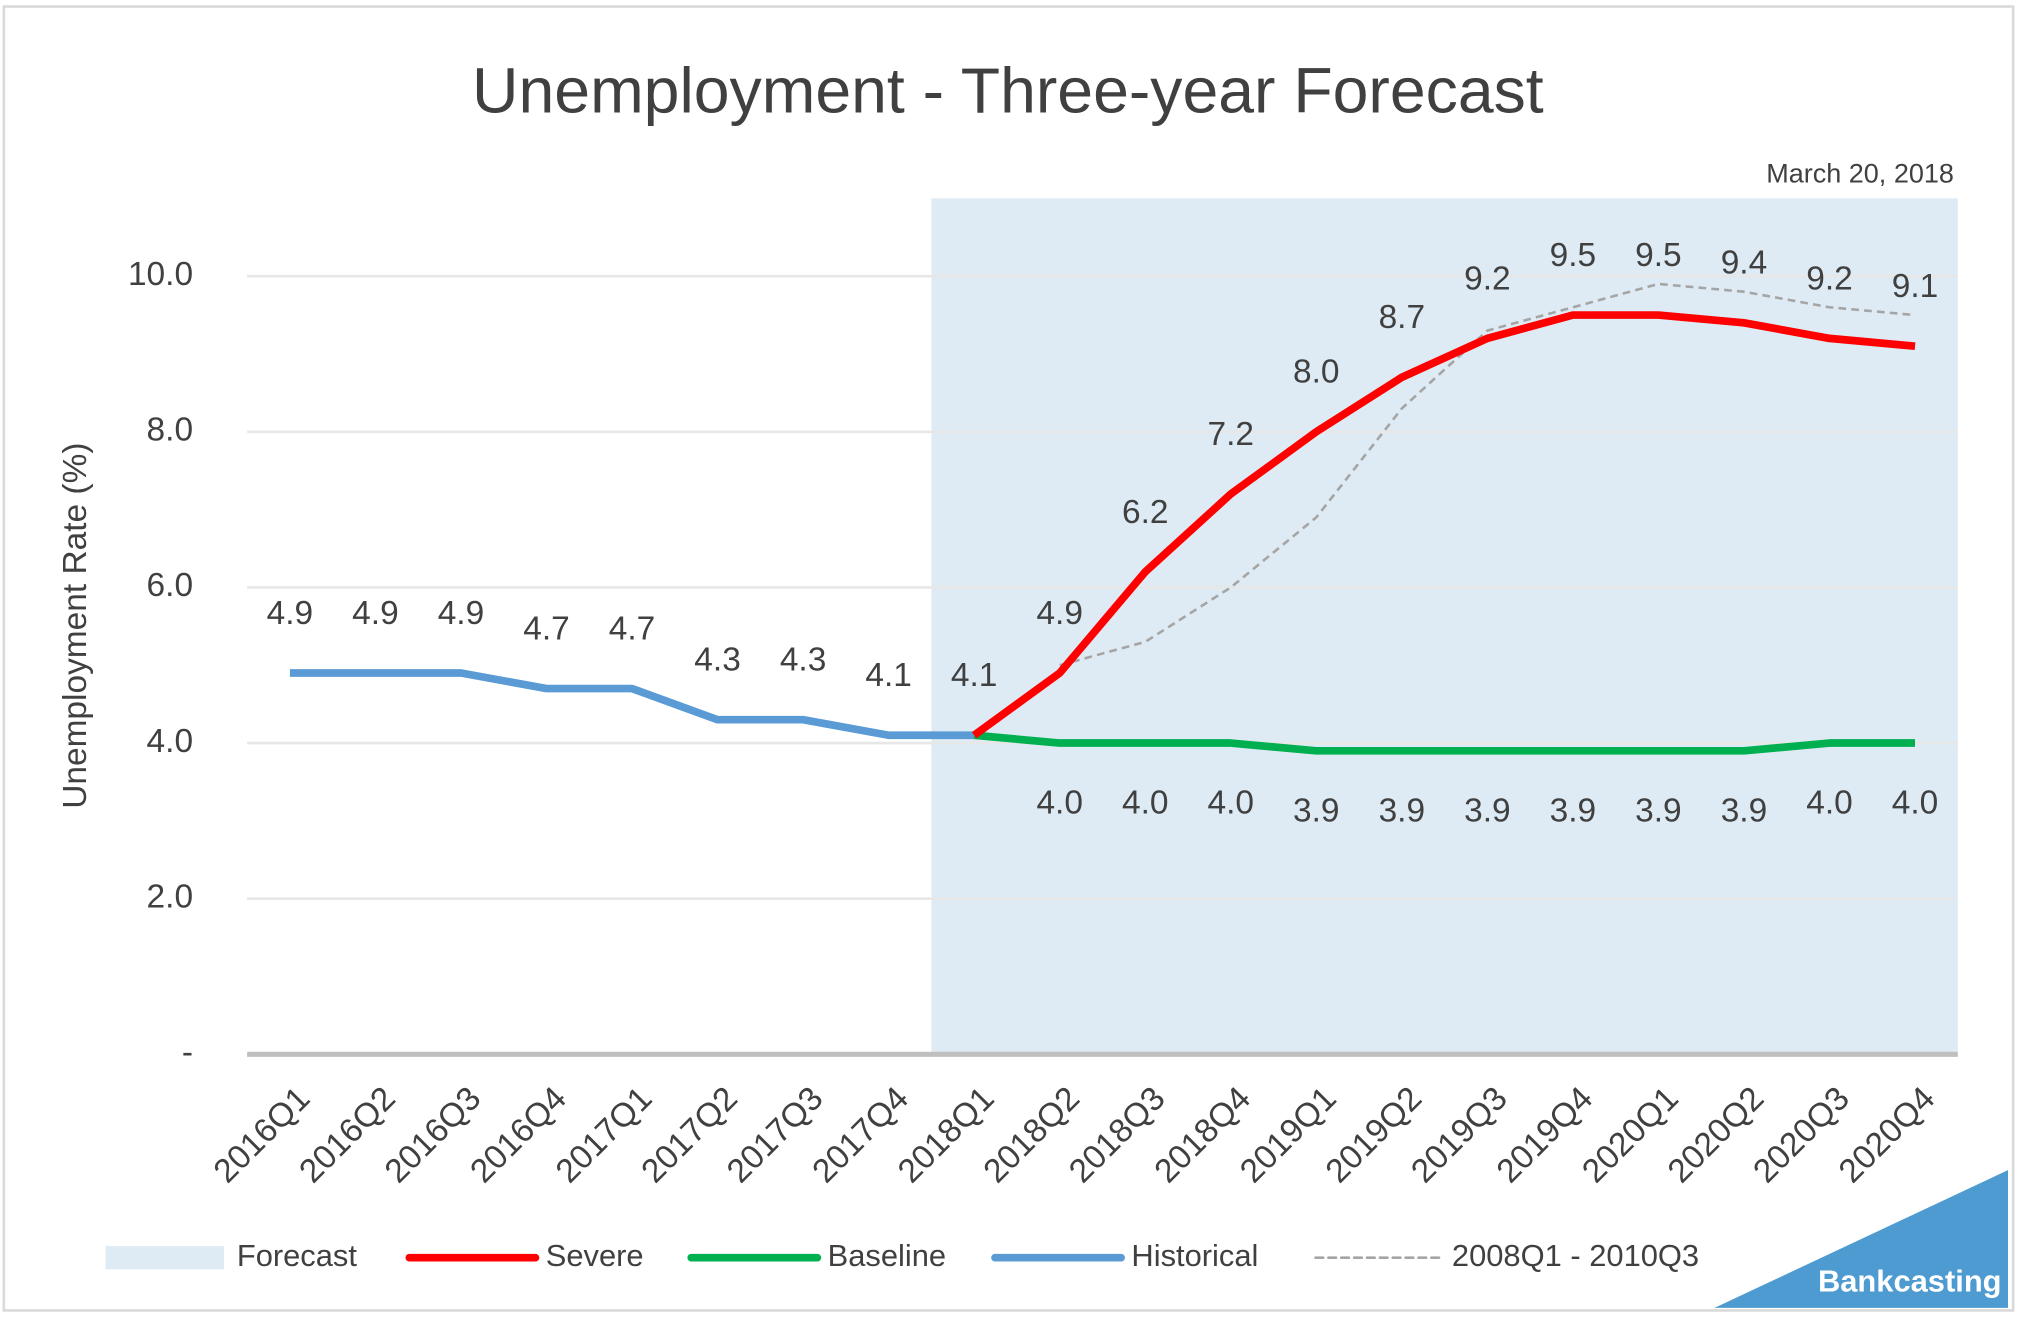 This screenshot has width=2017, height=1317. I want to click on y-tick-label: 4.0, so click(170, 741).